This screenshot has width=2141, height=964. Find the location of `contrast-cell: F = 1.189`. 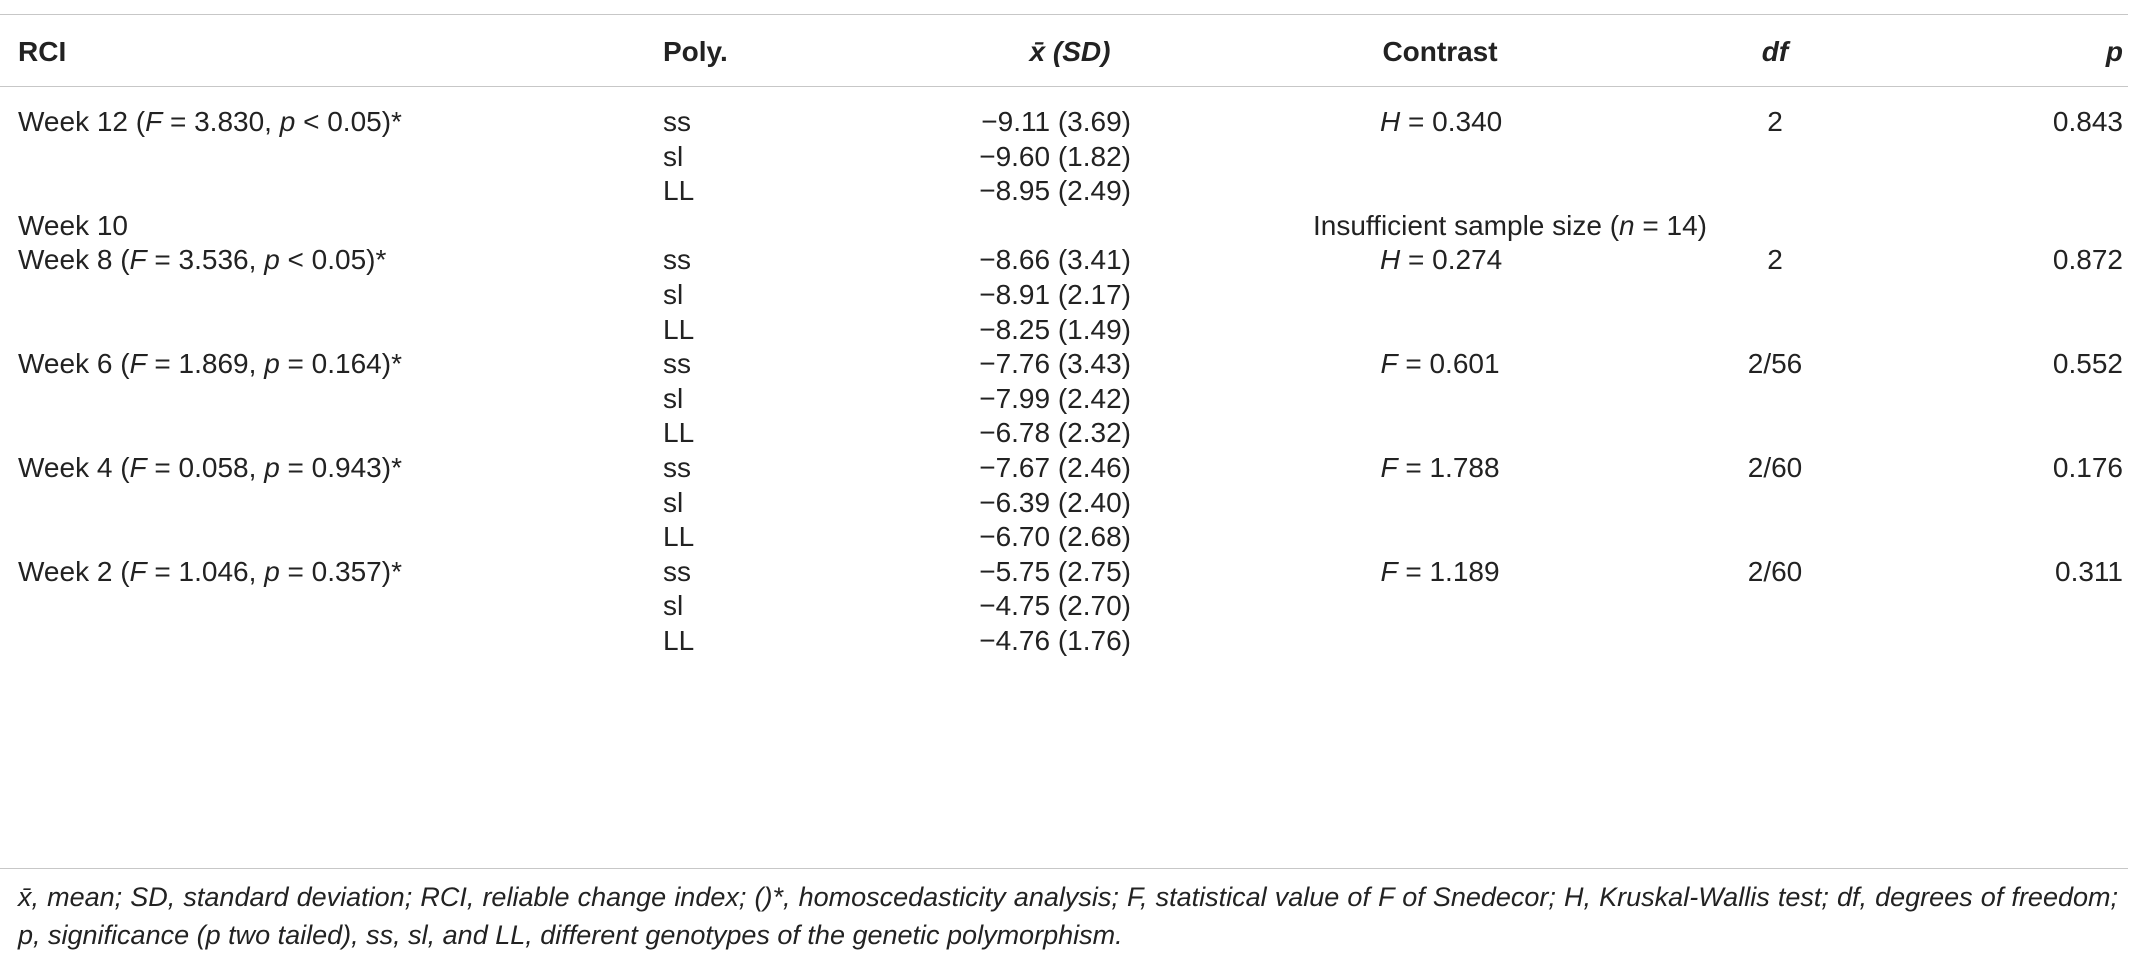

contrast-cell: F = 1.189 is located at coordinates (1440, 572).